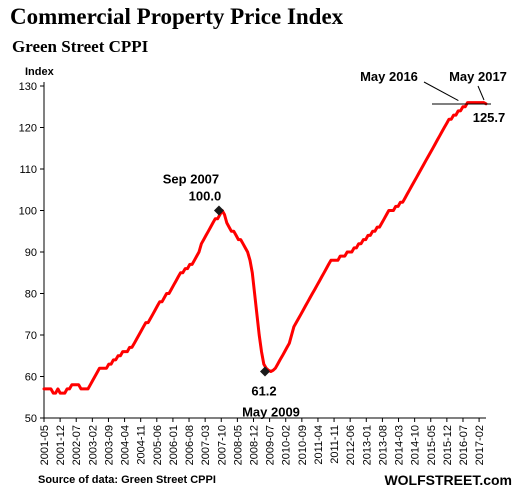  I want to click on y-tick-label: 60, so click(31, 378).